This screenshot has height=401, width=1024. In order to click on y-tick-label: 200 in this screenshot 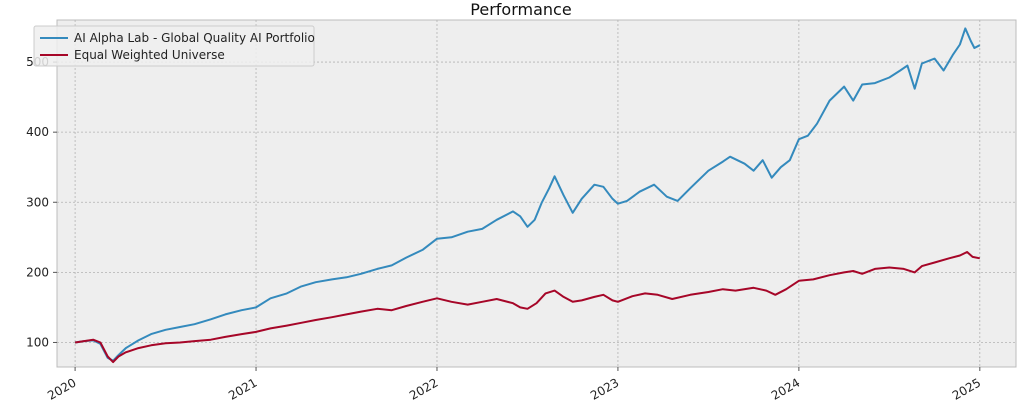, I will do `click(37, 272)`.